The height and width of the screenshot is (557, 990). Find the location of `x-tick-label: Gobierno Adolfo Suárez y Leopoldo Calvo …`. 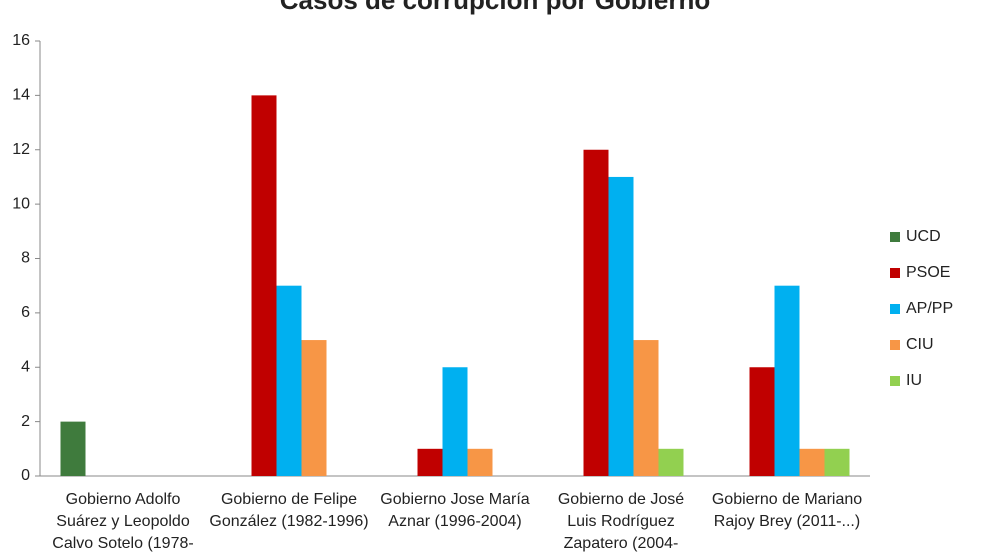

x-tick-label: Gobierno Adolfo Suárez y Leopoldo Calvo … is located at coordinates (123, 521).